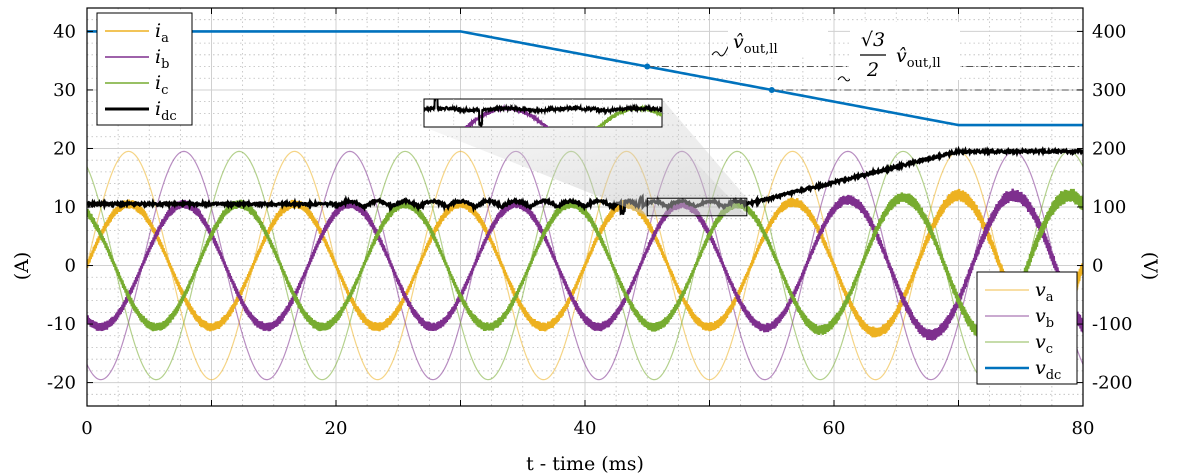 The width and height of the screenshot is (1178, 476). I want to click on y-left-tick-label: -10, so click(61, 324).